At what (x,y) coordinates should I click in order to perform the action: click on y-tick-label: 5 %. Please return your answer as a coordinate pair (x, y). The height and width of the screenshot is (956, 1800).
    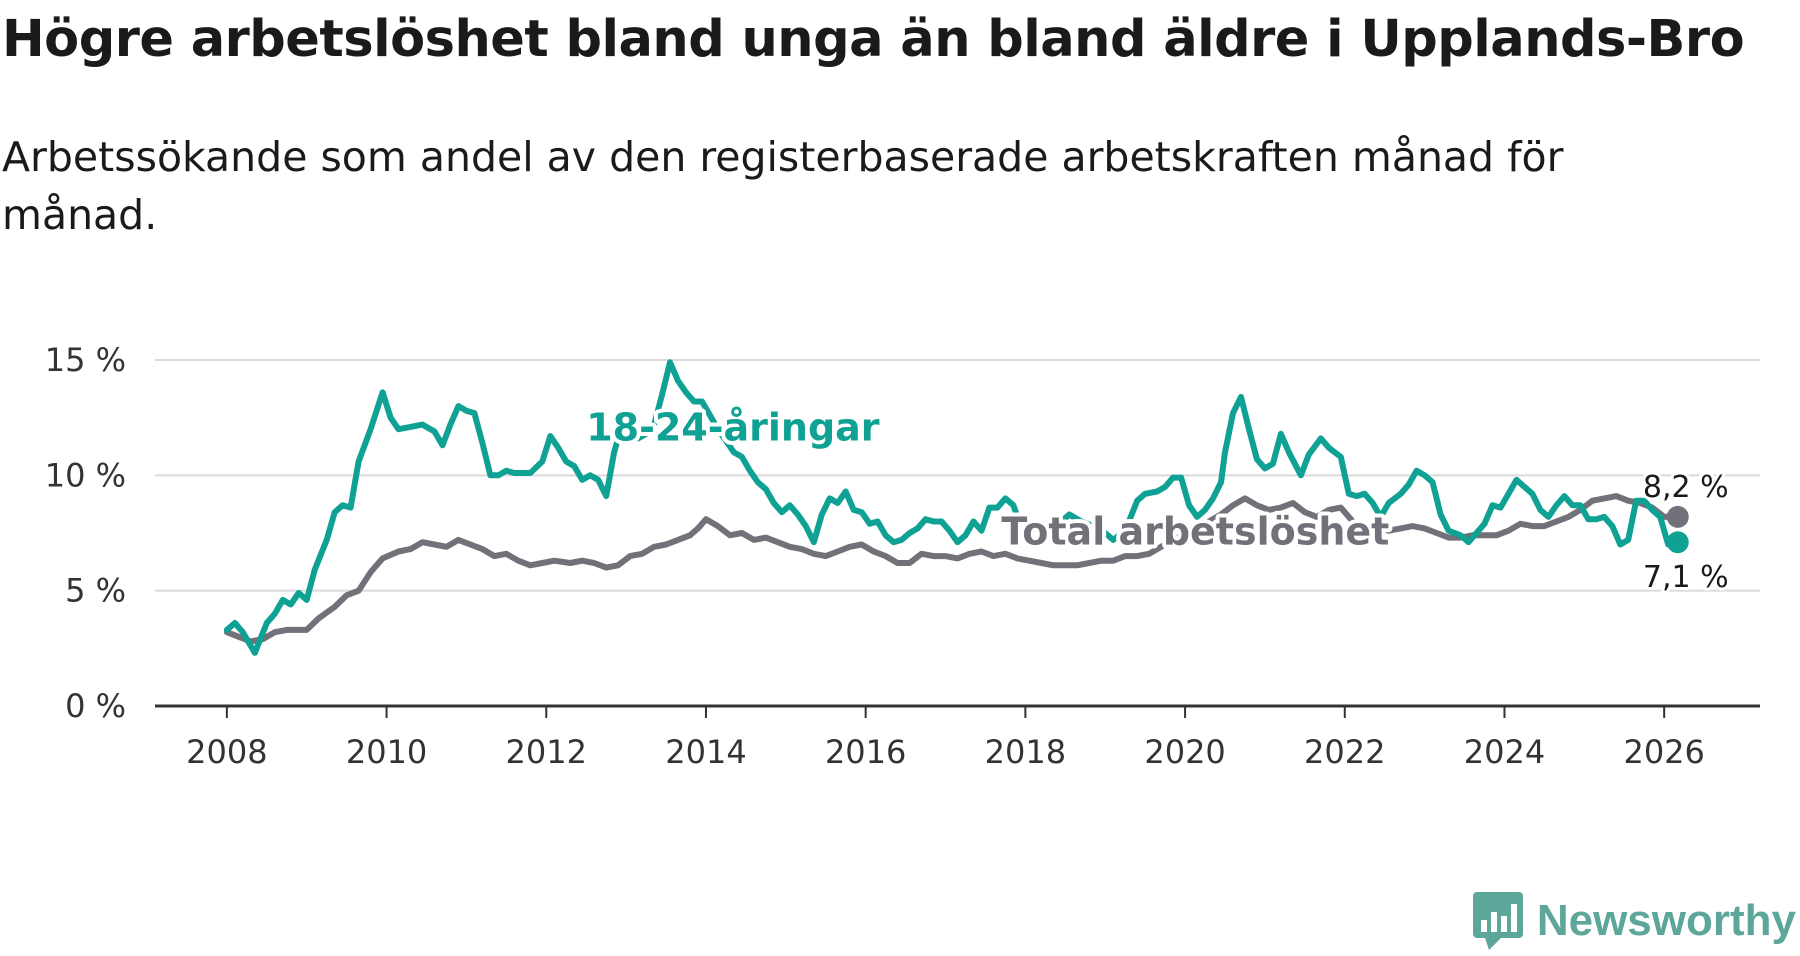
    Looking at the image, I should click on (95, 591).